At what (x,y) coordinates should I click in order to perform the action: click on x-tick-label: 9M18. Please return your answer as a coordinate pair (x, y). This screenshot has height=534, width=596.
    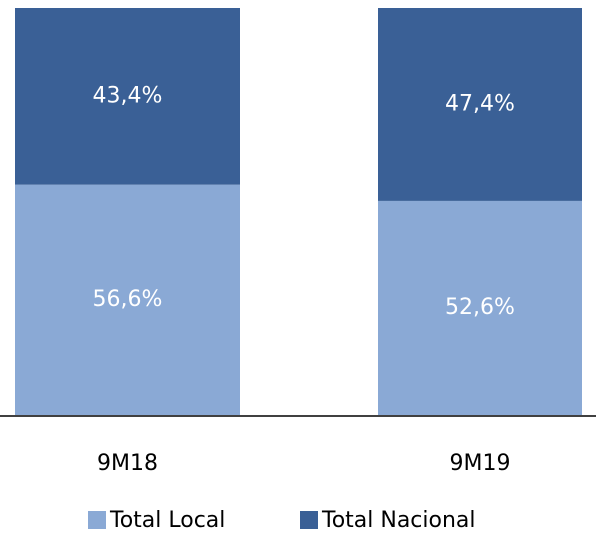
    Looking at the image, I should click on (127, 463).